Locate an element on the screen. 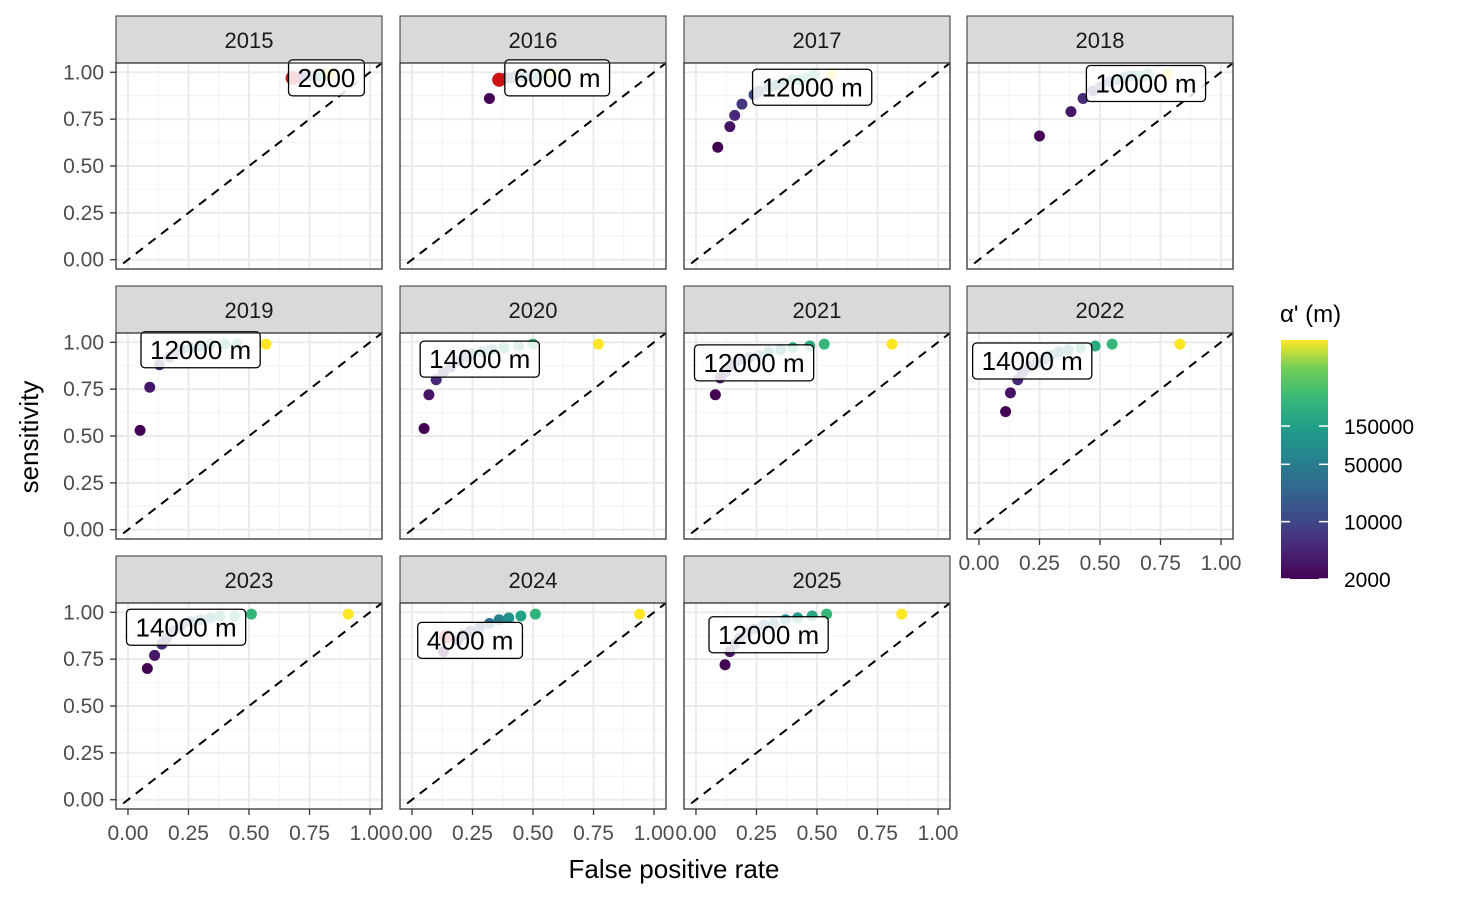 This screenshot has width=1458, height=901. grid-2019 is located at coordinates (249, 436).